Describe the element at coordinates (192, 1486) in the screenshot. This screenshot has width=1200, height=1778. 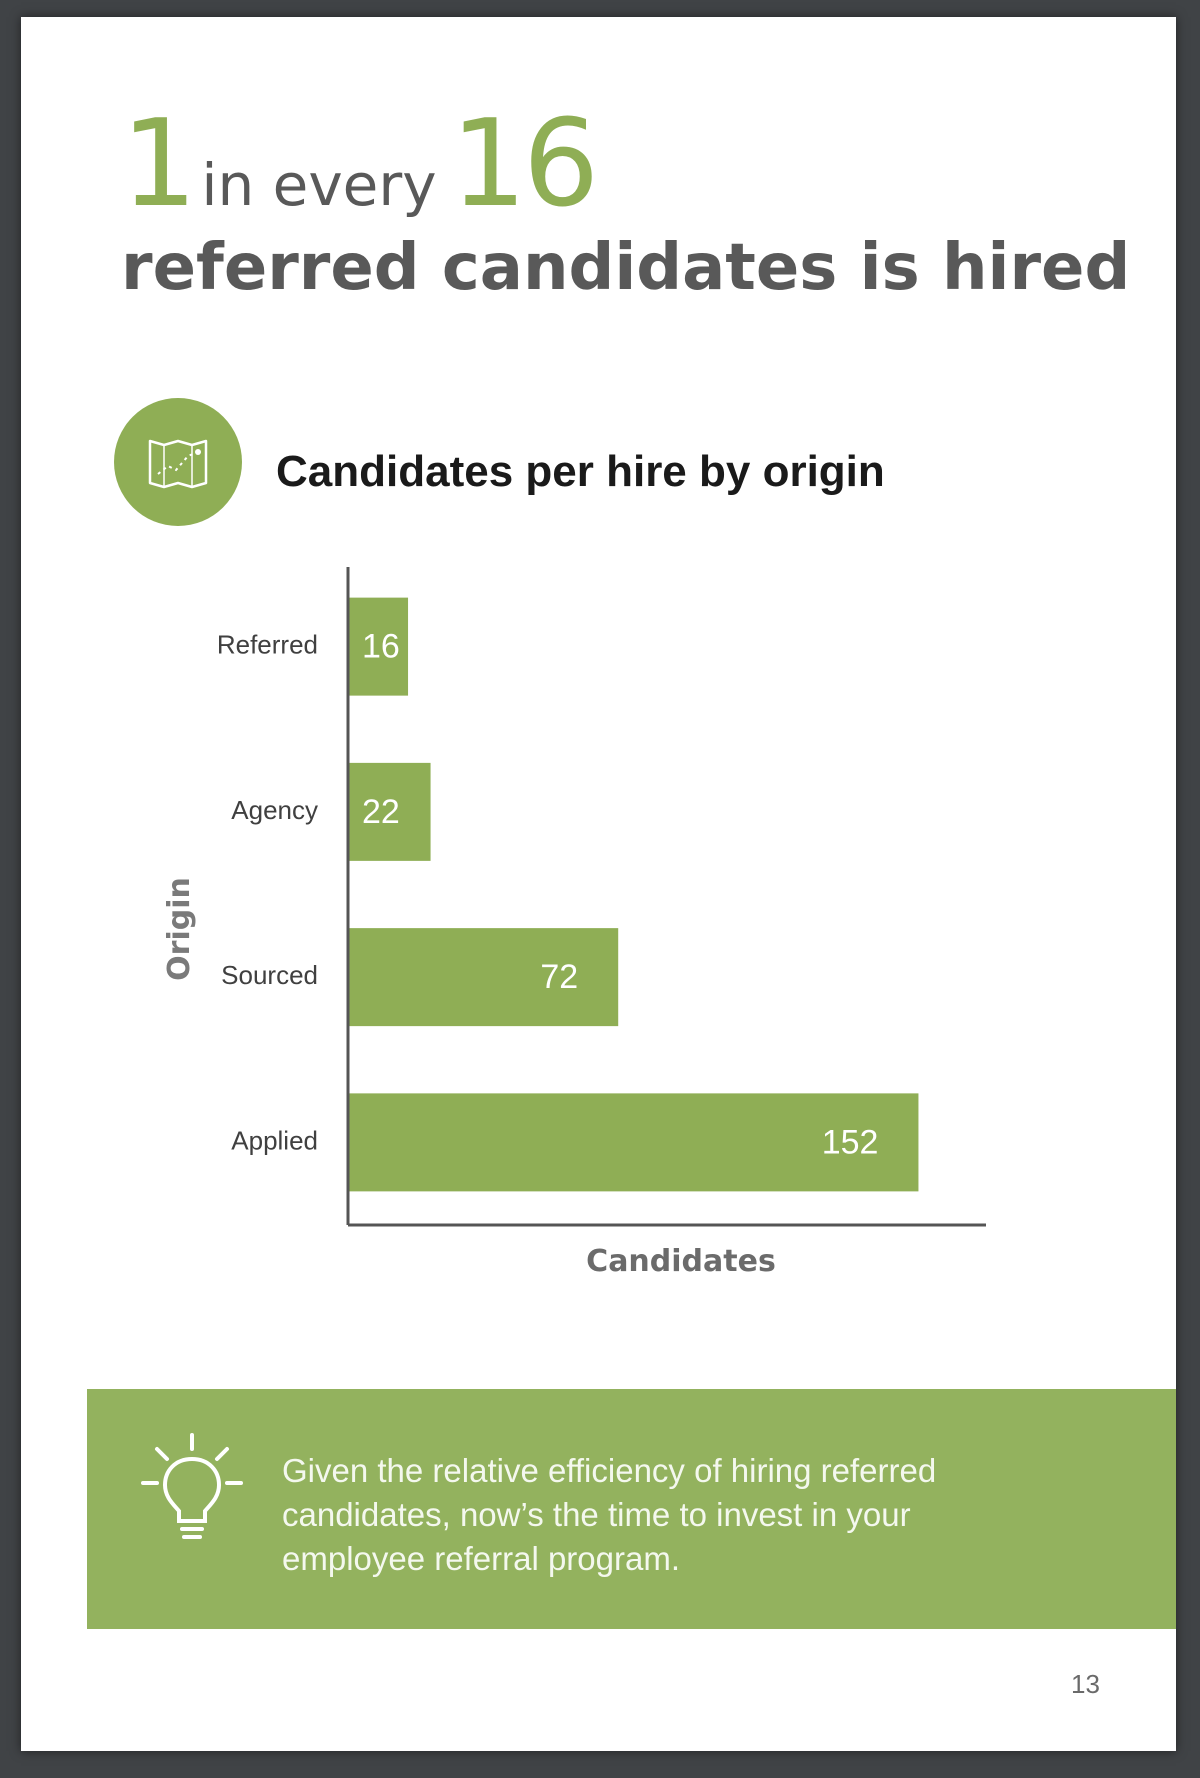
I see `lightbulb-icon` at that location.